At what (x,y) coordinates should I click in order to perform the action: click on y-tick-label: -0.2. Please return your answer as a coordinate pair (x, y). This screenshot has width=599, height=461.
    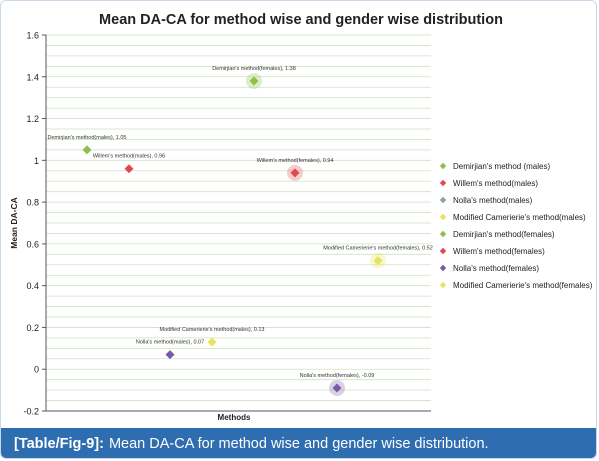
    Looking at the image, I should click on (31, 412).